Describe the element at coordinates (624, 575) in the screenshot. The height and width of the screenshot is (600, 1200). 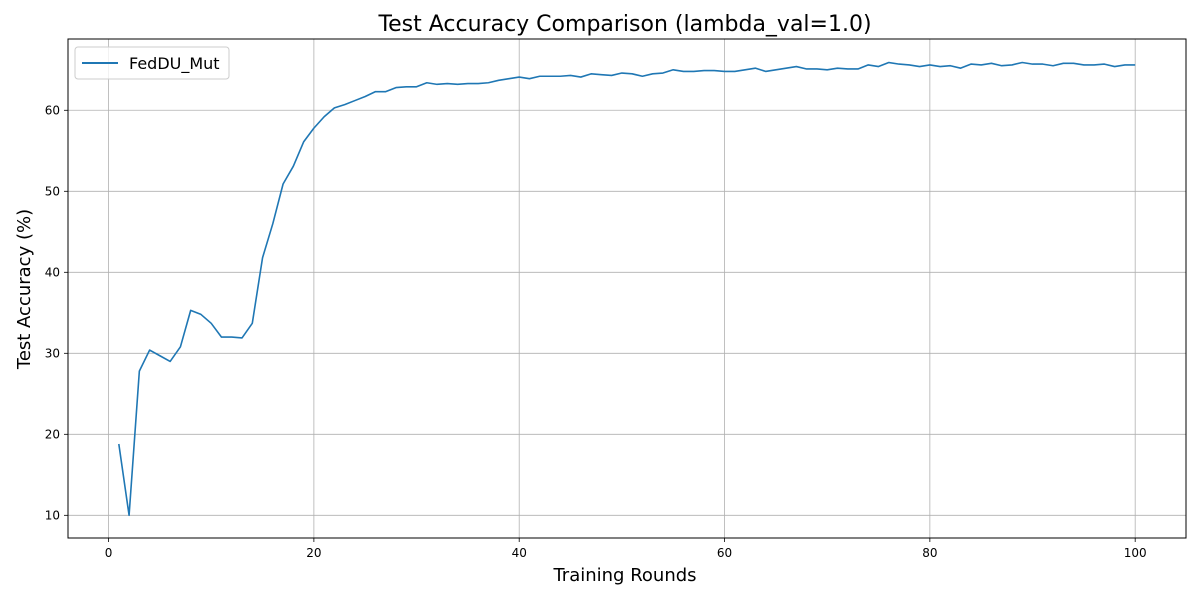
I see `x-axis-label: Training Rounds` at that location.